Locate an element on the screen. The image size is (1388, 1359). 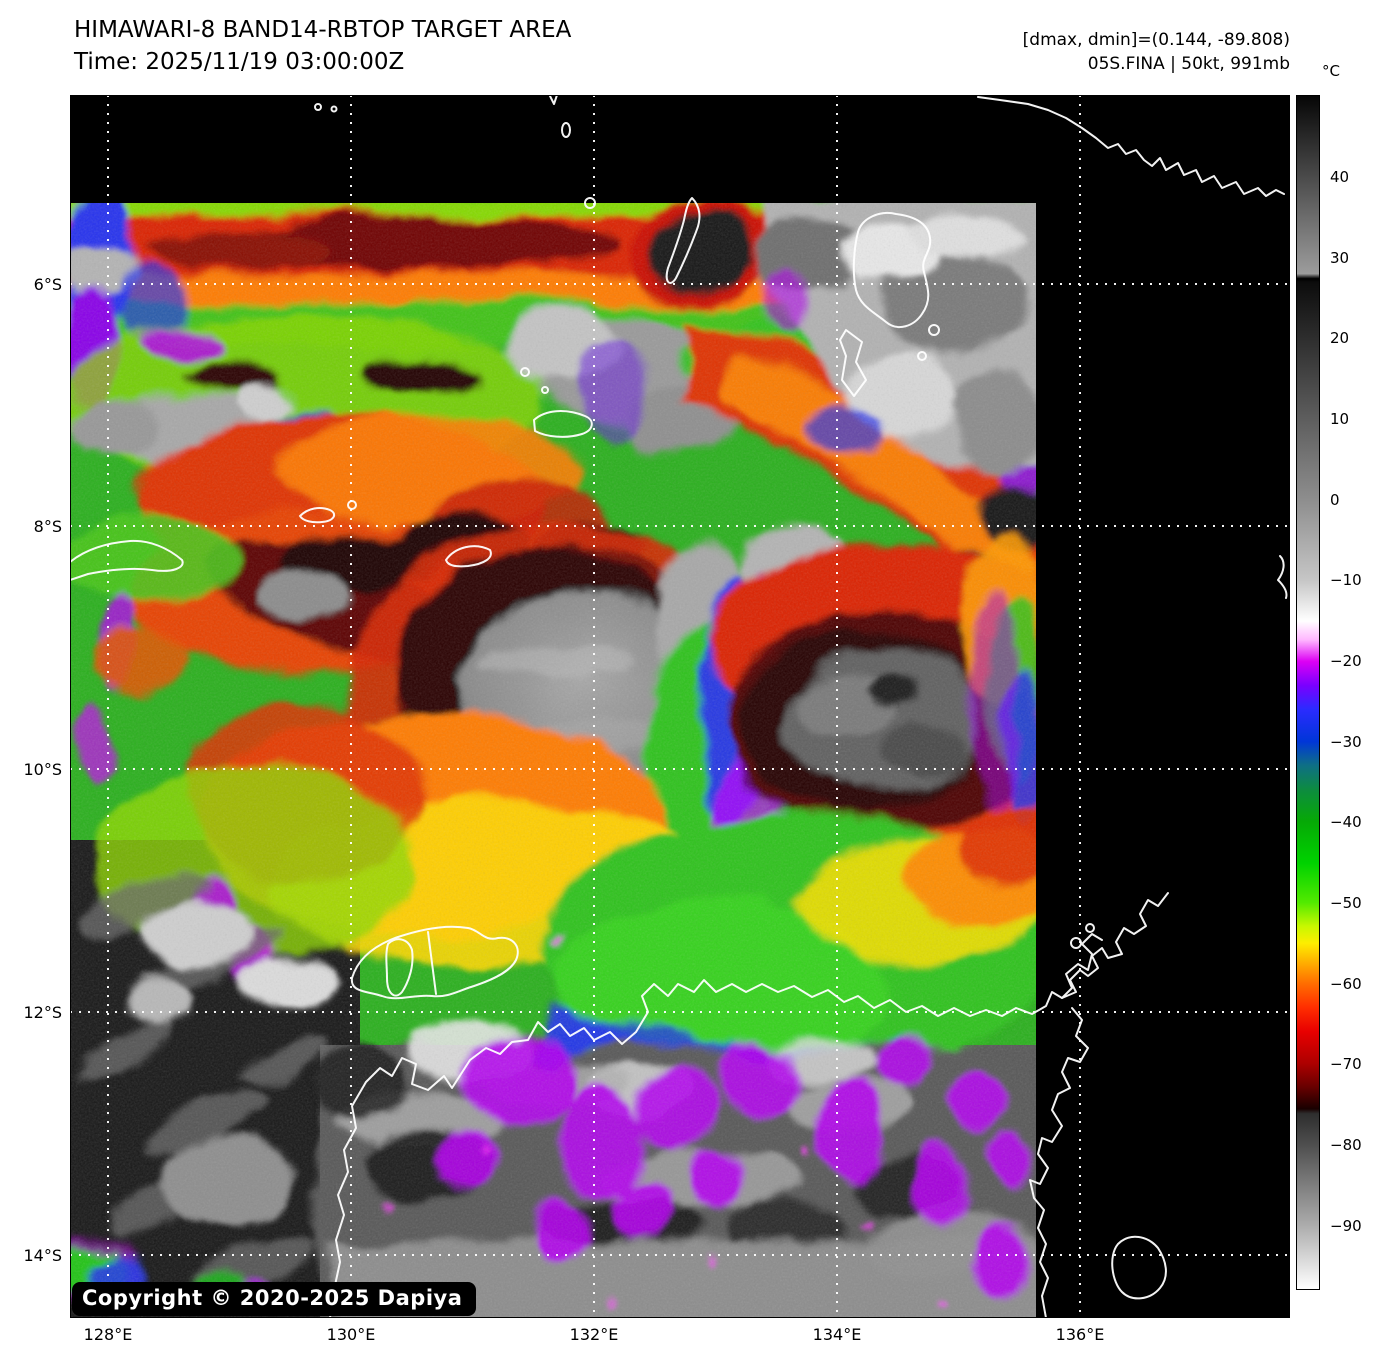
lat-tick-label: 6°S is located at coordinates (47, 284).